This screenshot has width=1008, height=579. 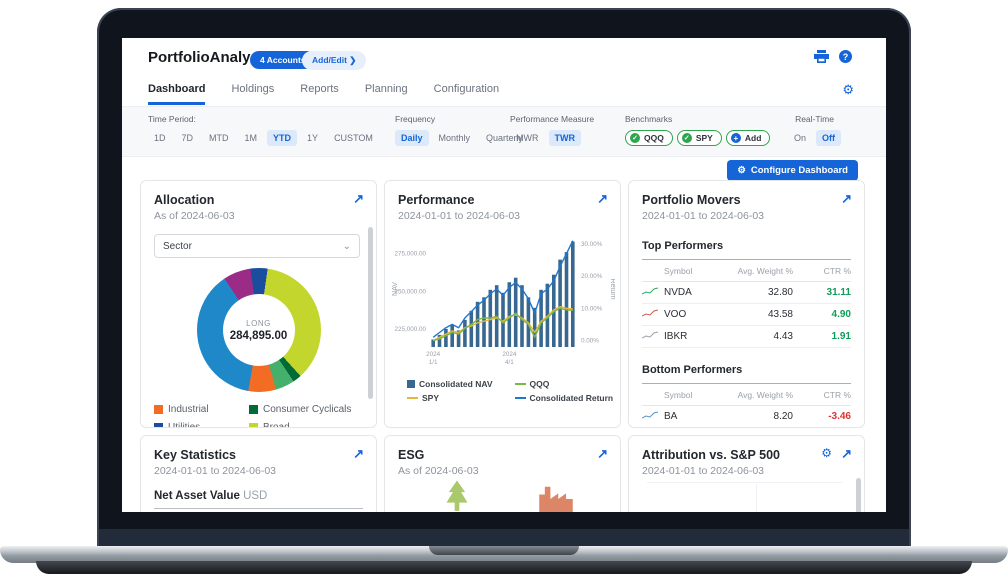 What do you see at coordinates (735, 138) in the screenshot?
I see `plus-icon: +` at bounding box center [735, 138].